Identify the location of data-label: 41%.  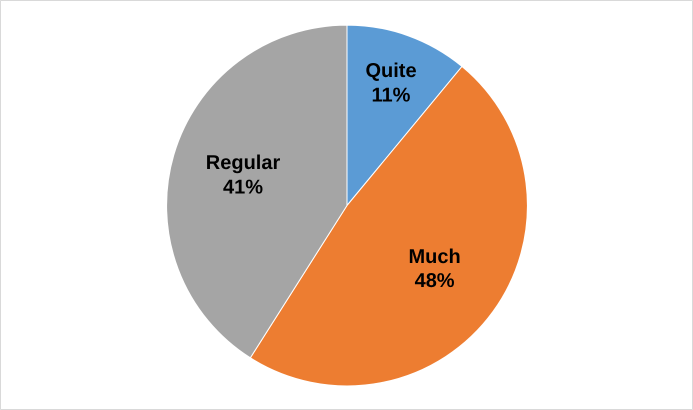
(243, 187).